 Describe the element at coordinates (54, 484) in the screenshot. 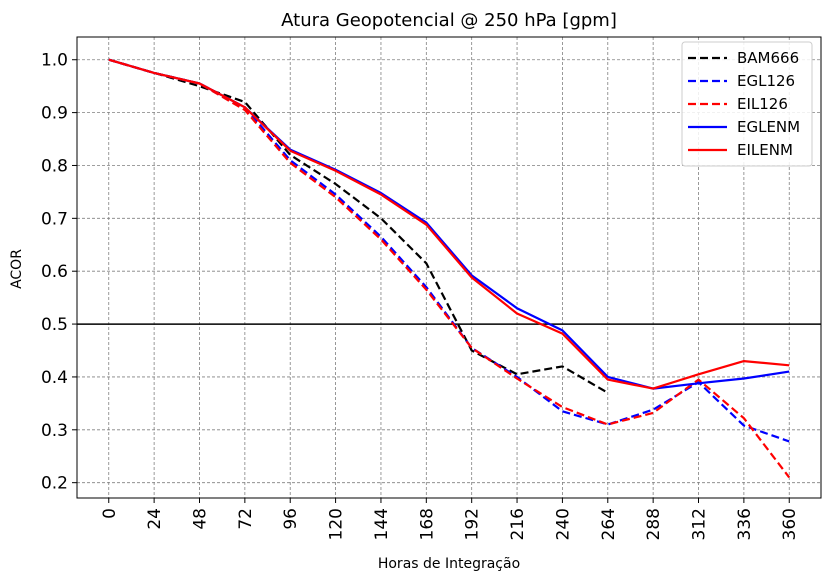

I see `y-tick-label: 0.2` at that location.